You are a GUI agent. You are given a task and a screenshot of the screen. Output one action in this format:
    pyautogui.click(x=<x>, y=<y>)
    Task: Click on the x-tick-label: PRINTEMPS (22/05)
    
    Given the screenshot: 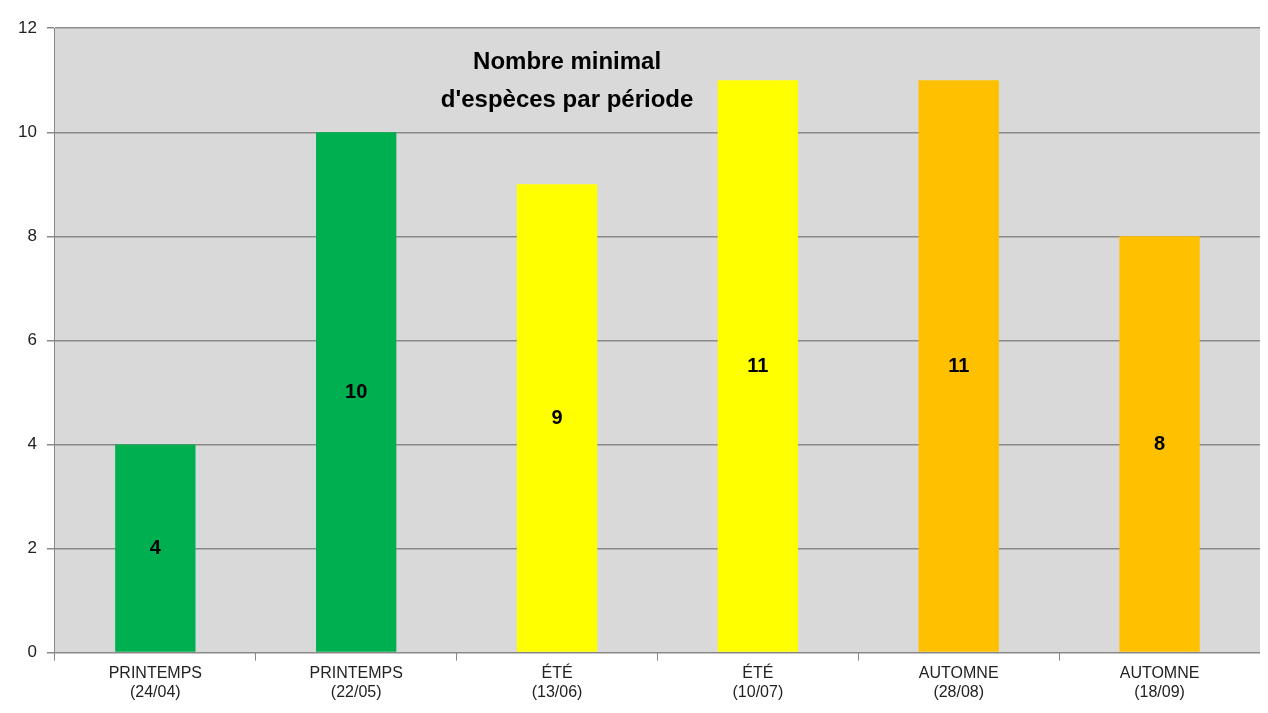 What is the action you would take?
    pyautogui.click(x=356, y=681)
    